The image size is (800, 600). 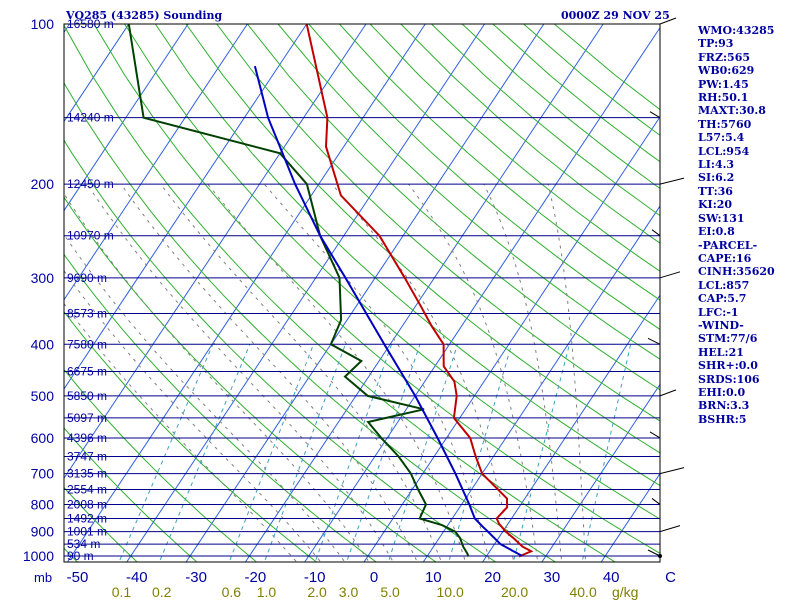 What do you see at coordinates (736, 30) in the screenshot?
I see `index-item: WMO:43285` at bounding box center [736, 30].